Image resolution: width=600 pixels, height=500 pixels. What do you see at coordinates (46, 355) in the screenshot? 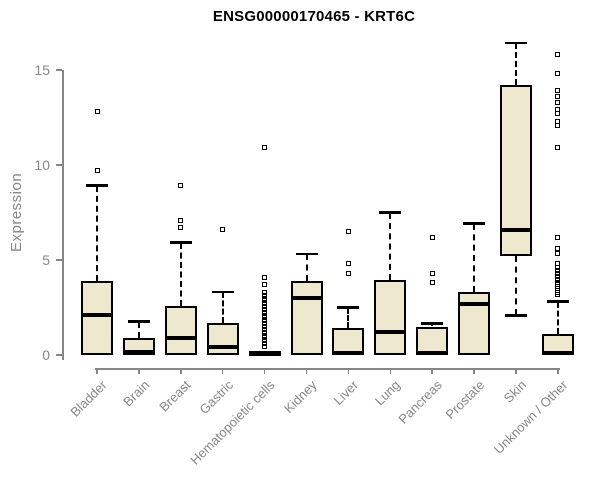
I see `y-tick-label: 0` at bounding box center [46, 355].